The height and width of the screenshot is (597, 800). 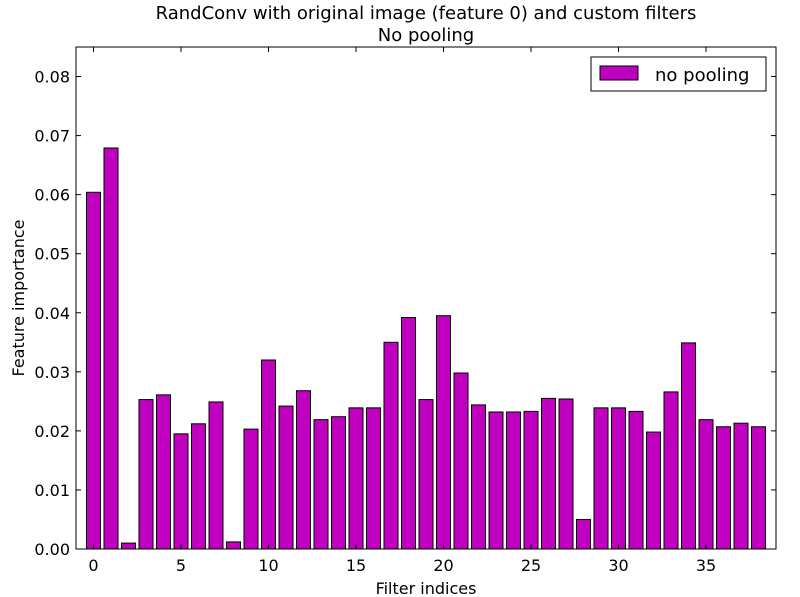 What do you see at coordinates (356, 565) in the screenshot?
I see `x-tick-label-15: 15` at bounding box center [356, 565].